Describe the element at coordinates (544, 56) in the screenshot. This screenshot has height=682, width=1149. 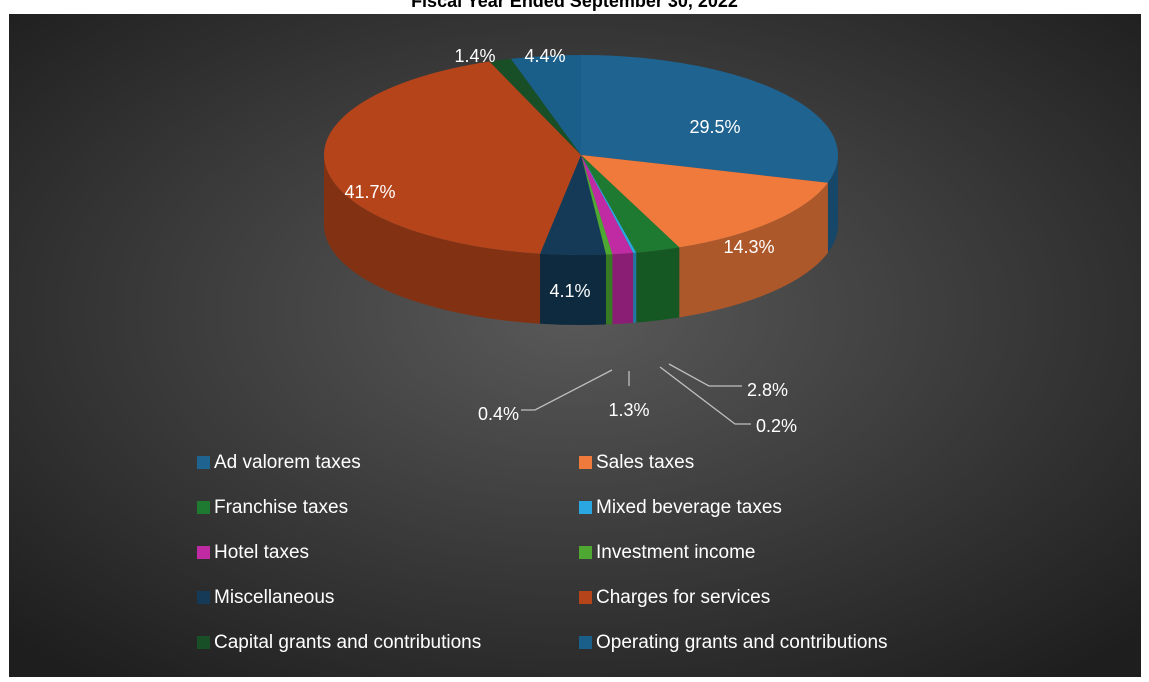
I see `data-label-operating-grants-and-contributions: 4.4%` at that location.